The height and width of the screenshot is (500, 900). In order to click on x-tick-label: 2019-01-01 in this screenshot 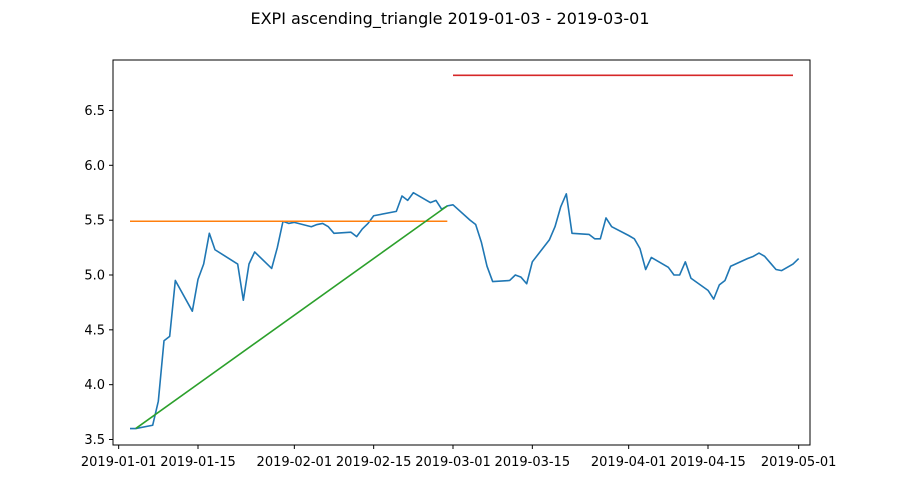, I will do `click(119, 462)`.